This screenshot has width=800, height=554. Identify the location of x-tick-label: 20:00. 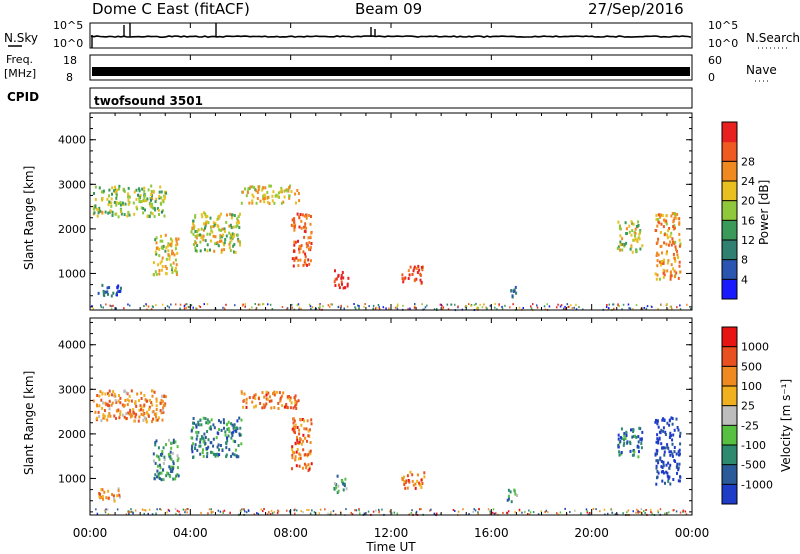
(591, 533).